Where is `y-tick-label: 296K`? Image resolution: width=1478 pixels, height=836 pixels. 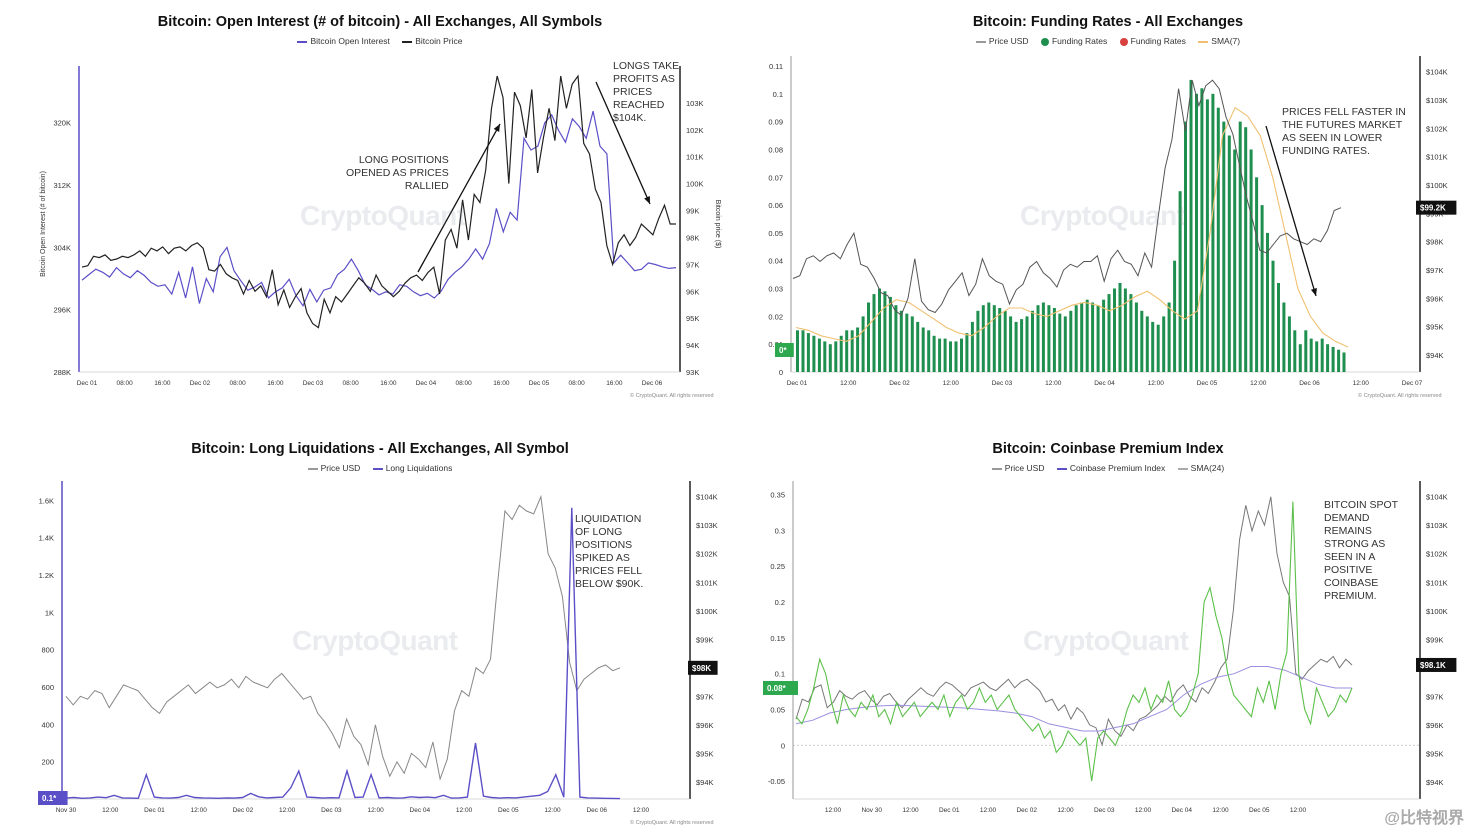
y-tick-label: 296K is located at coordinates (62, 310).